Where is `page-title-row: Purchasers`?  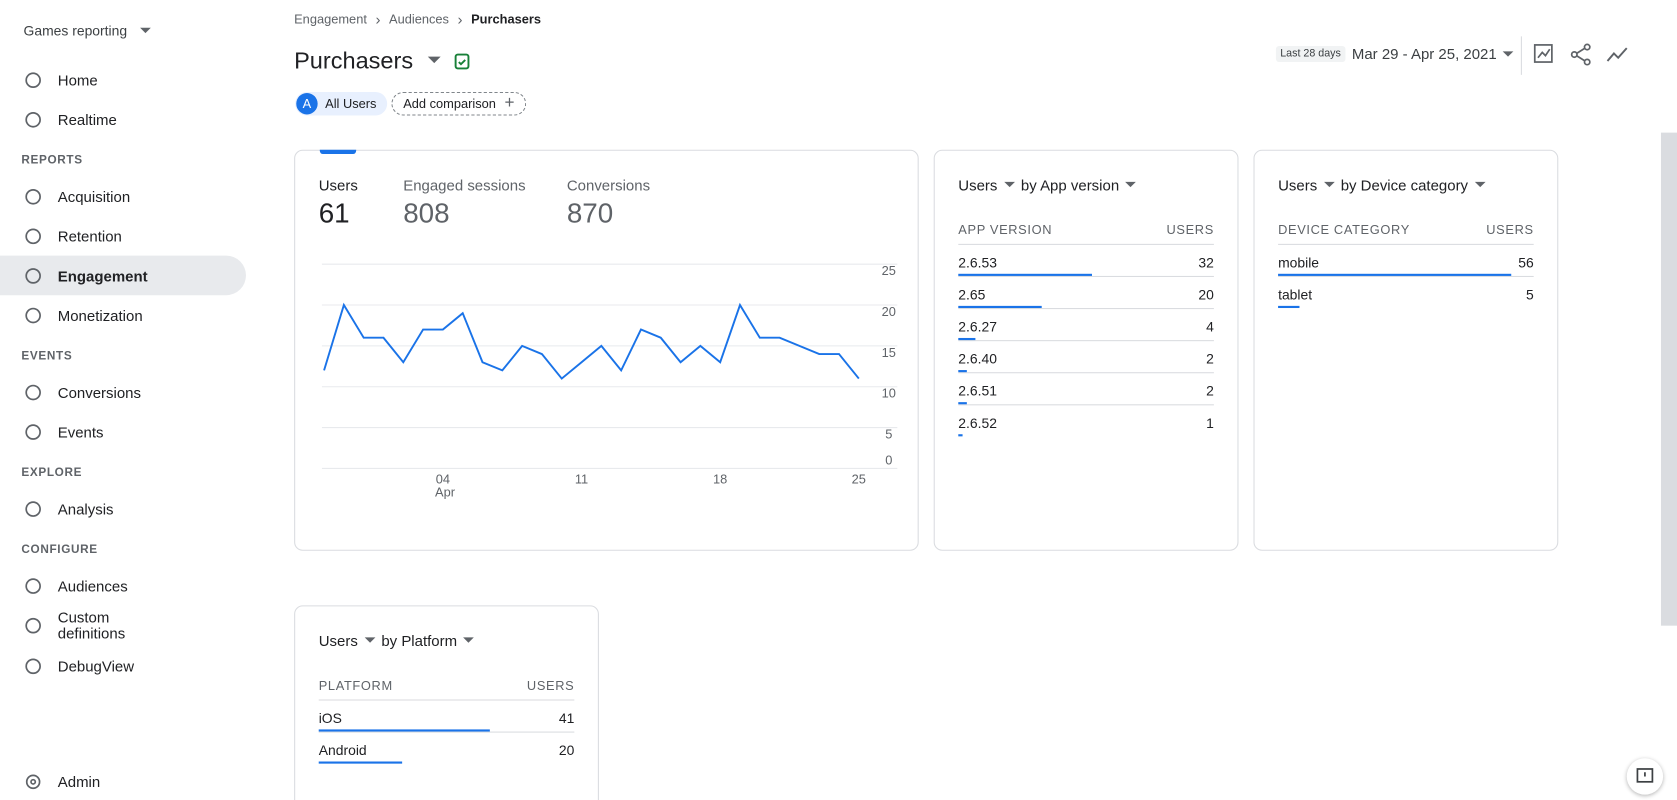 page-title-row: Purchasers is located at coordinates (382, 61).